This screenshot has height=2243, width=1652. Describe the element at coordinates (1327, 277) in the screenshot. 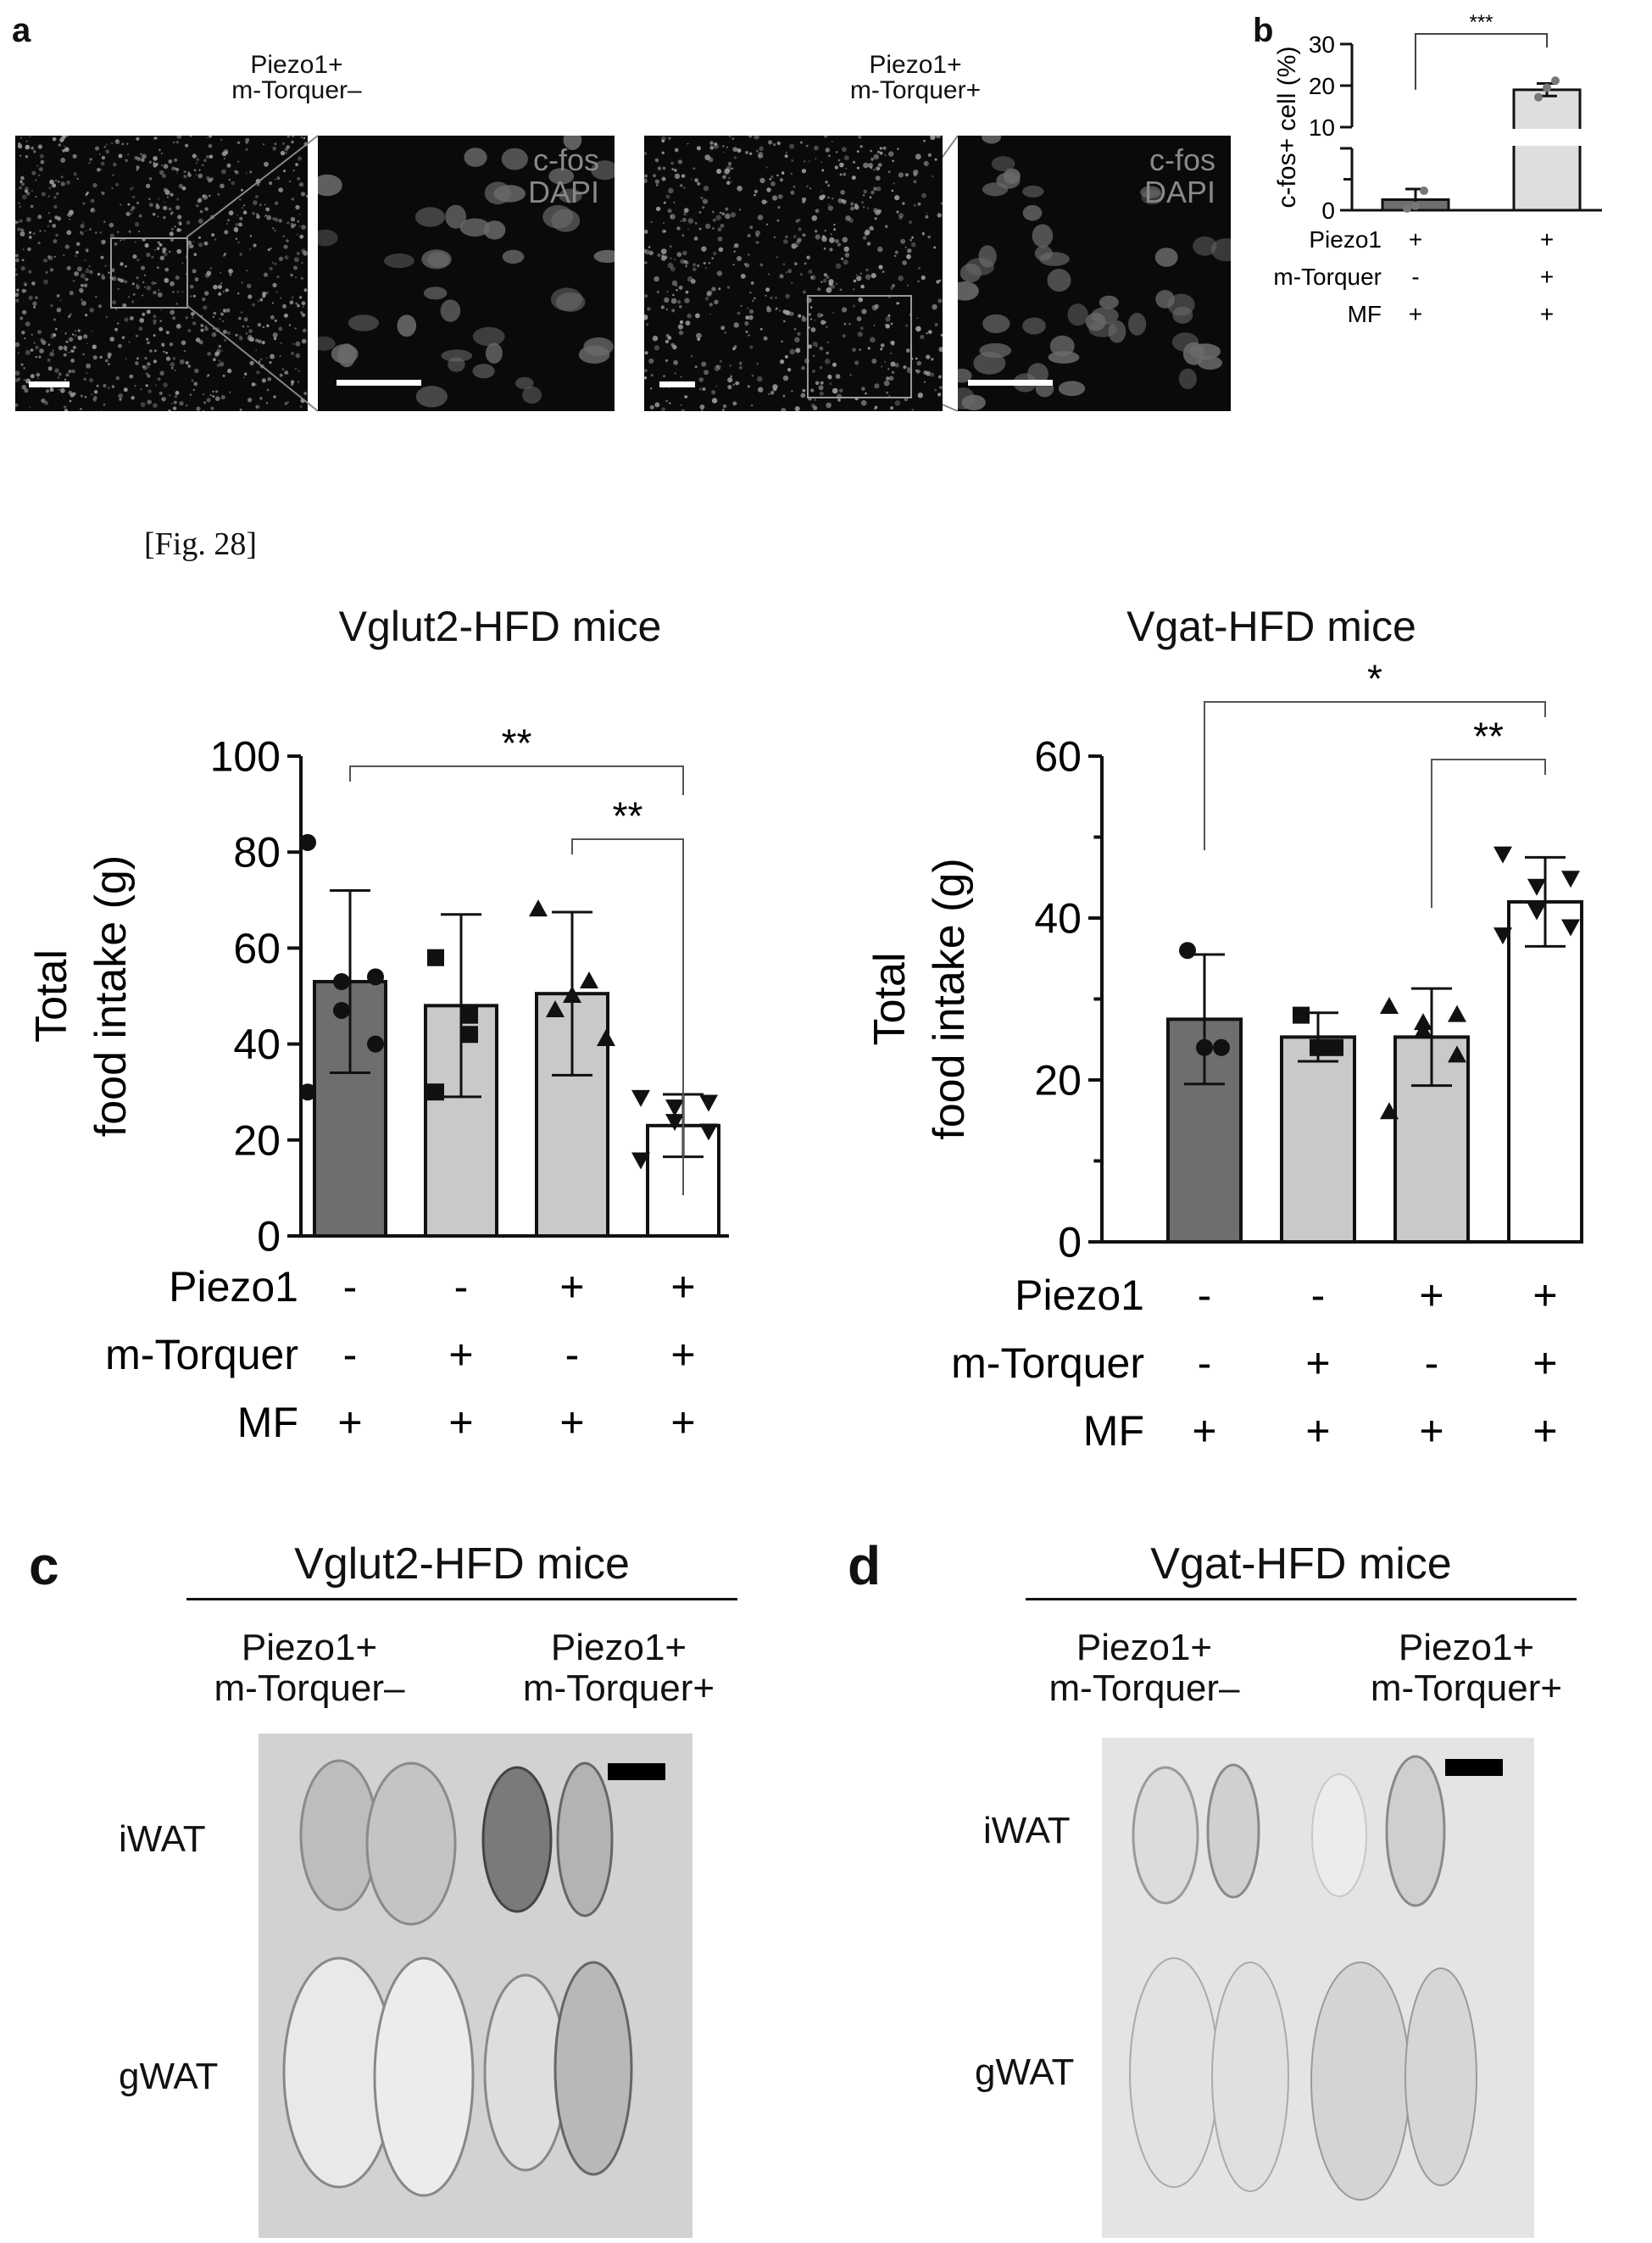

I see `condition-name: m-Torquer` at that location.